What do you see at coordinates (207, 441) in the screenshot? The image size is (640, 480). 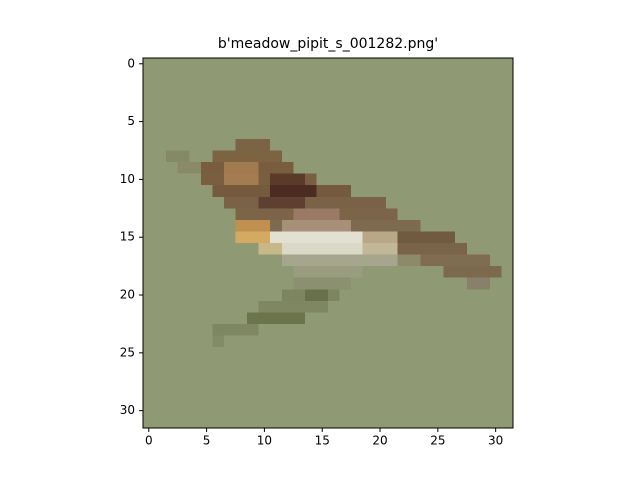 I see `x-tick-label: 5` at bounding box center [207, 441].